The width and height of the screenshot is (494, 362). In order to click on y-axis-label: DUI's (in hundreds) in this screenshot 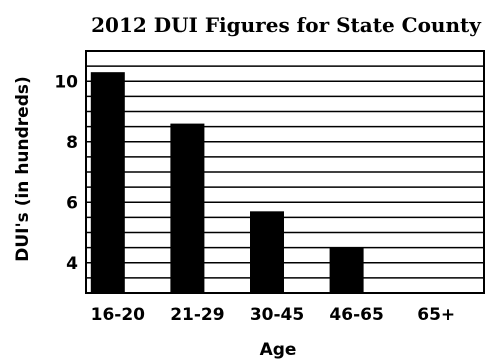, I will do `click(23, 169)`.